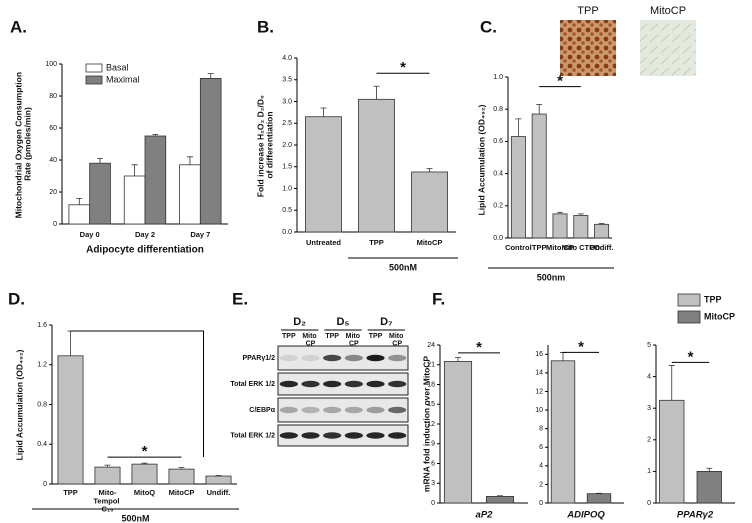  I want to click on legend-swatch, so click(94, 68).